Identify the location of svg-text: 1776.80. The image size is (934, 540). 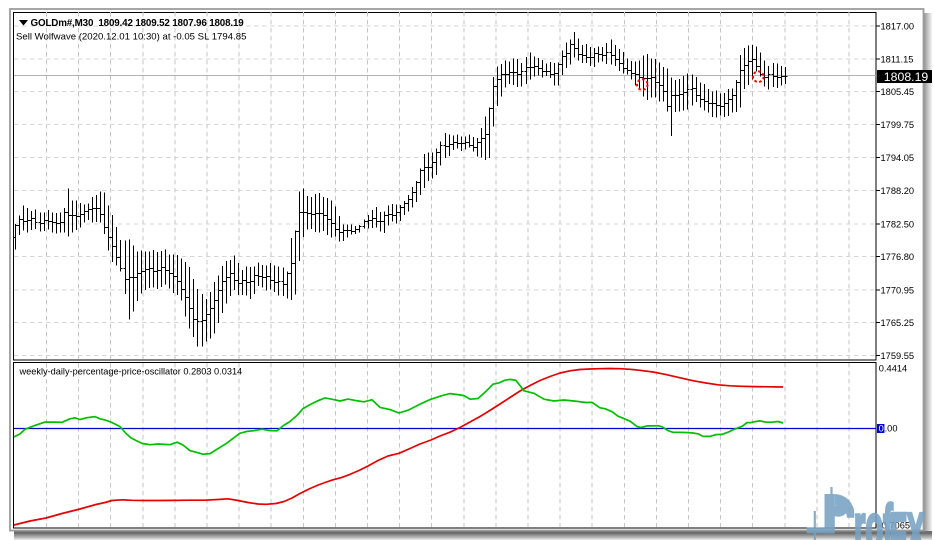
(898, 257).